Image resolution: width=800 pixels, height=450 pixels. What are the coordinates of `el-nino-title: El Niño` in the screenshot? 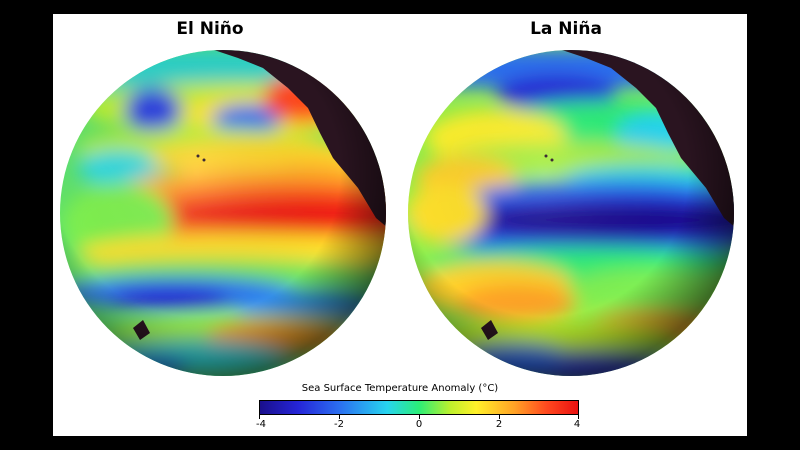 It's located at (210, 29).